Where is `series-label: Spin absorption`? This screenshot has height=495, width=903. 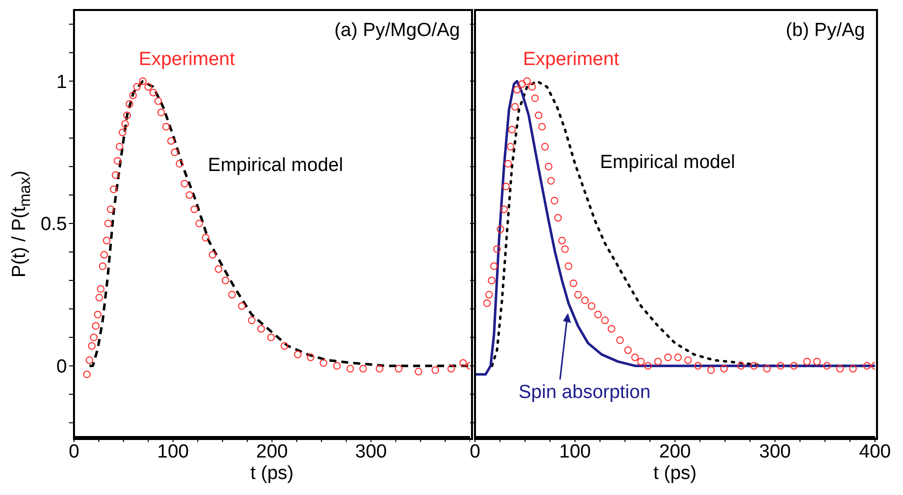 series-label: Spin absorption is located at coordinates (584, 393).